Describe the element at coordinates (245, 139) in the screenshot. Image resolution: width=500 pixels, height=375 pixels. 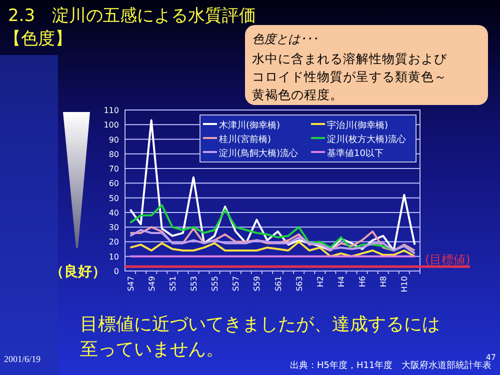
I see `legend-label: 桂川(宮前橋)` at that location.